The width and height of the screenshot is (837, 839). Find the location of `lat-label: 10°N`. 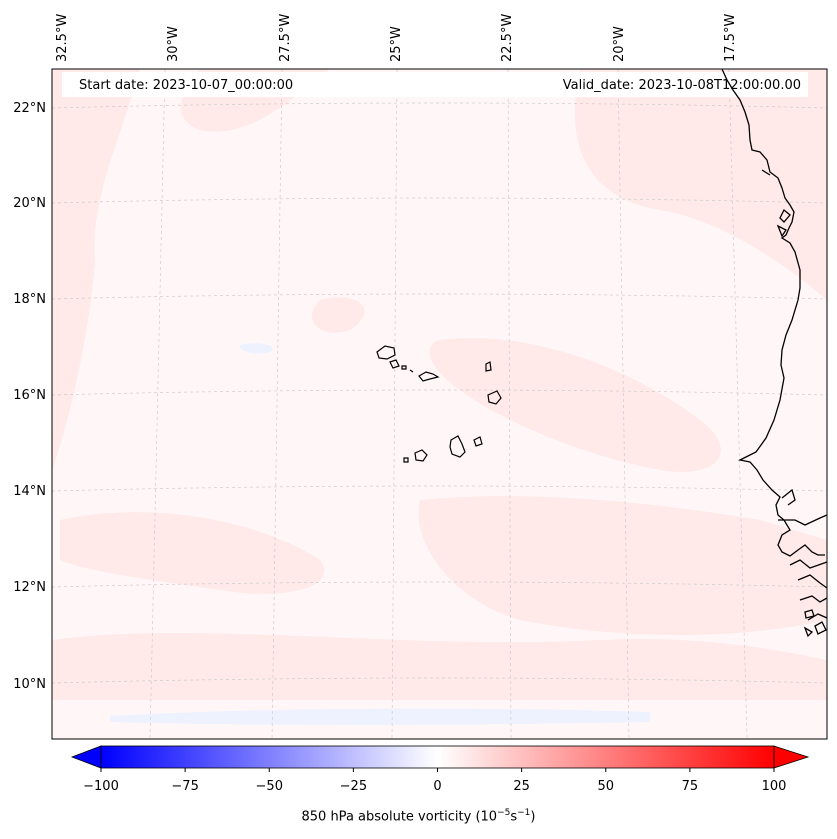

lat-label: 10°N is located at coordinates (29, 684).